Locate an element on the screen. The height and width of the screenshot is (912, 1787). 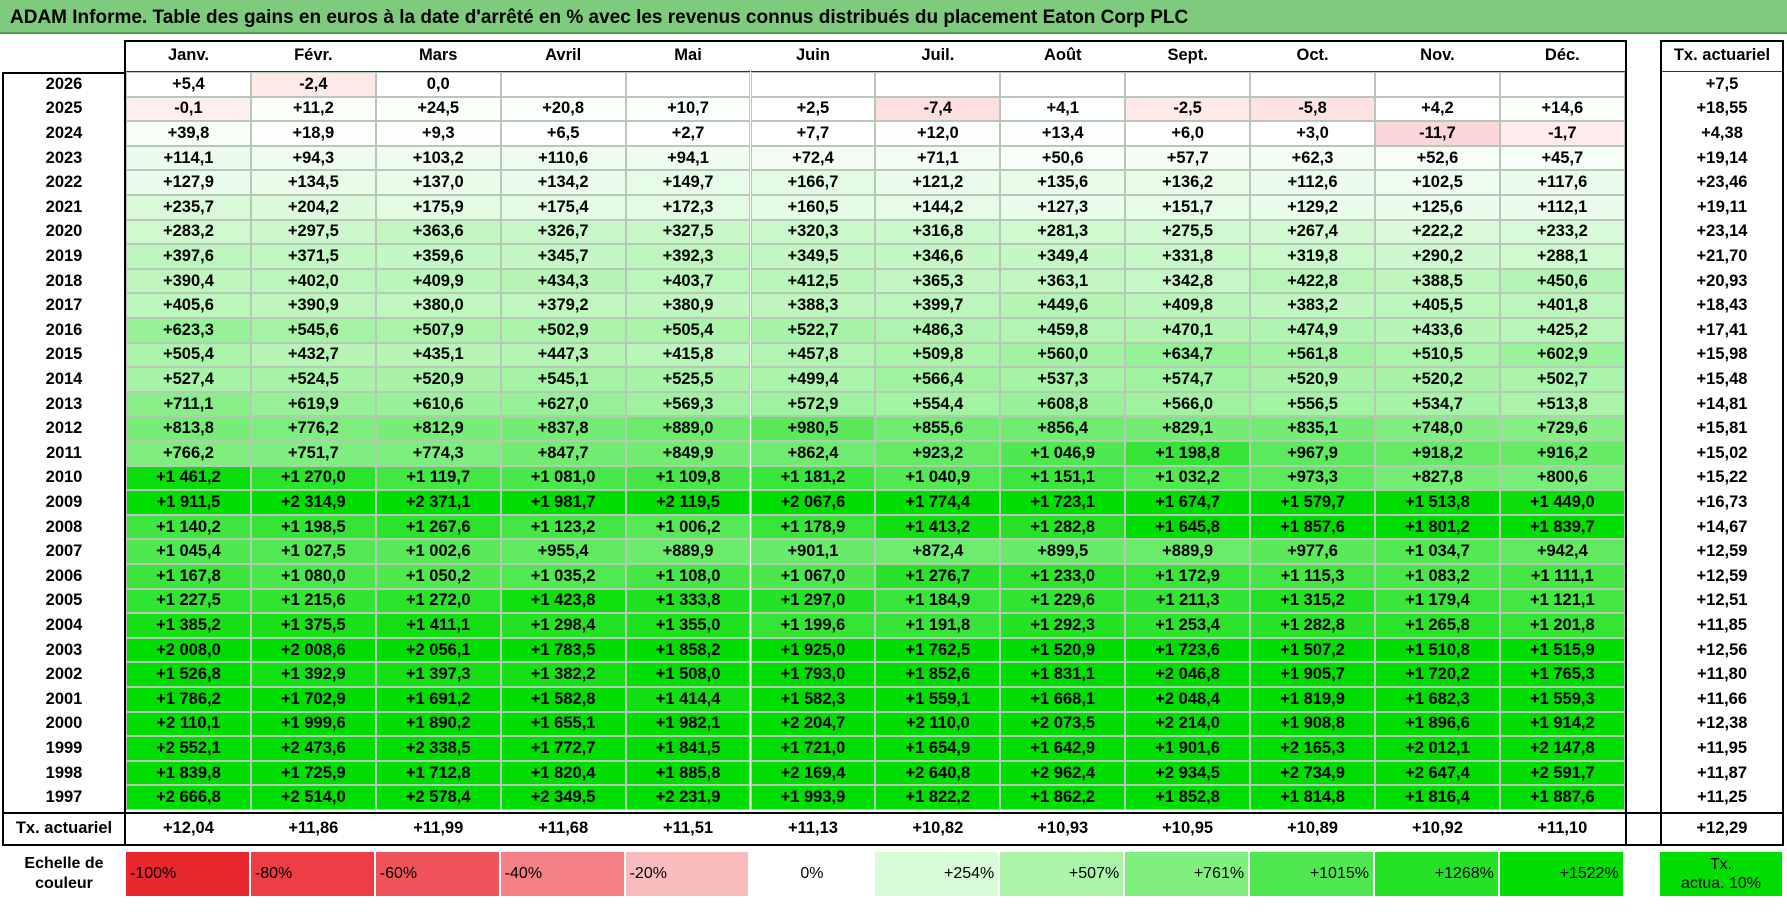
heatmap-cell: +569,3 is located at coordinates (688, 404).